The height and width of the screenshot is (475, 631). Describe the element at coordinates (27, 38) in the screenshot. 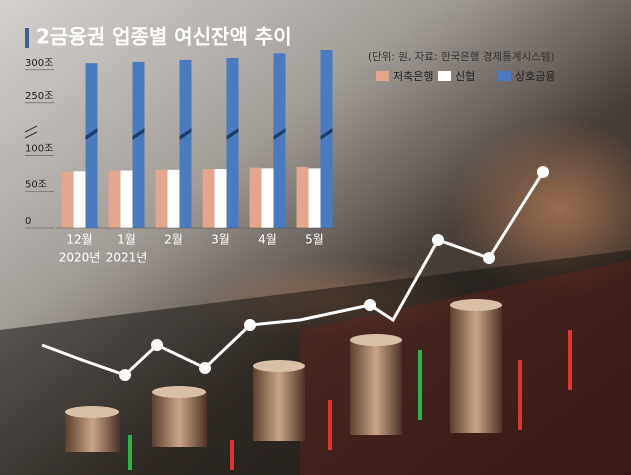

I see `title-marker` at that location.